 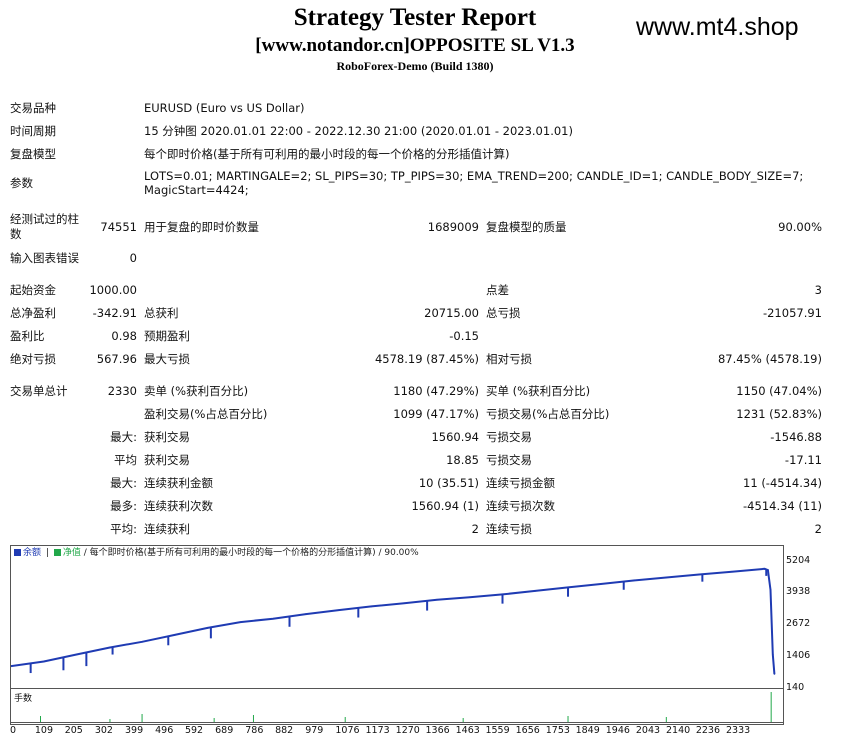 What do you see at coordinates (164, 730) in the screenshot?
I see `x-tick-label: 496` at bounding box center [164, 730].